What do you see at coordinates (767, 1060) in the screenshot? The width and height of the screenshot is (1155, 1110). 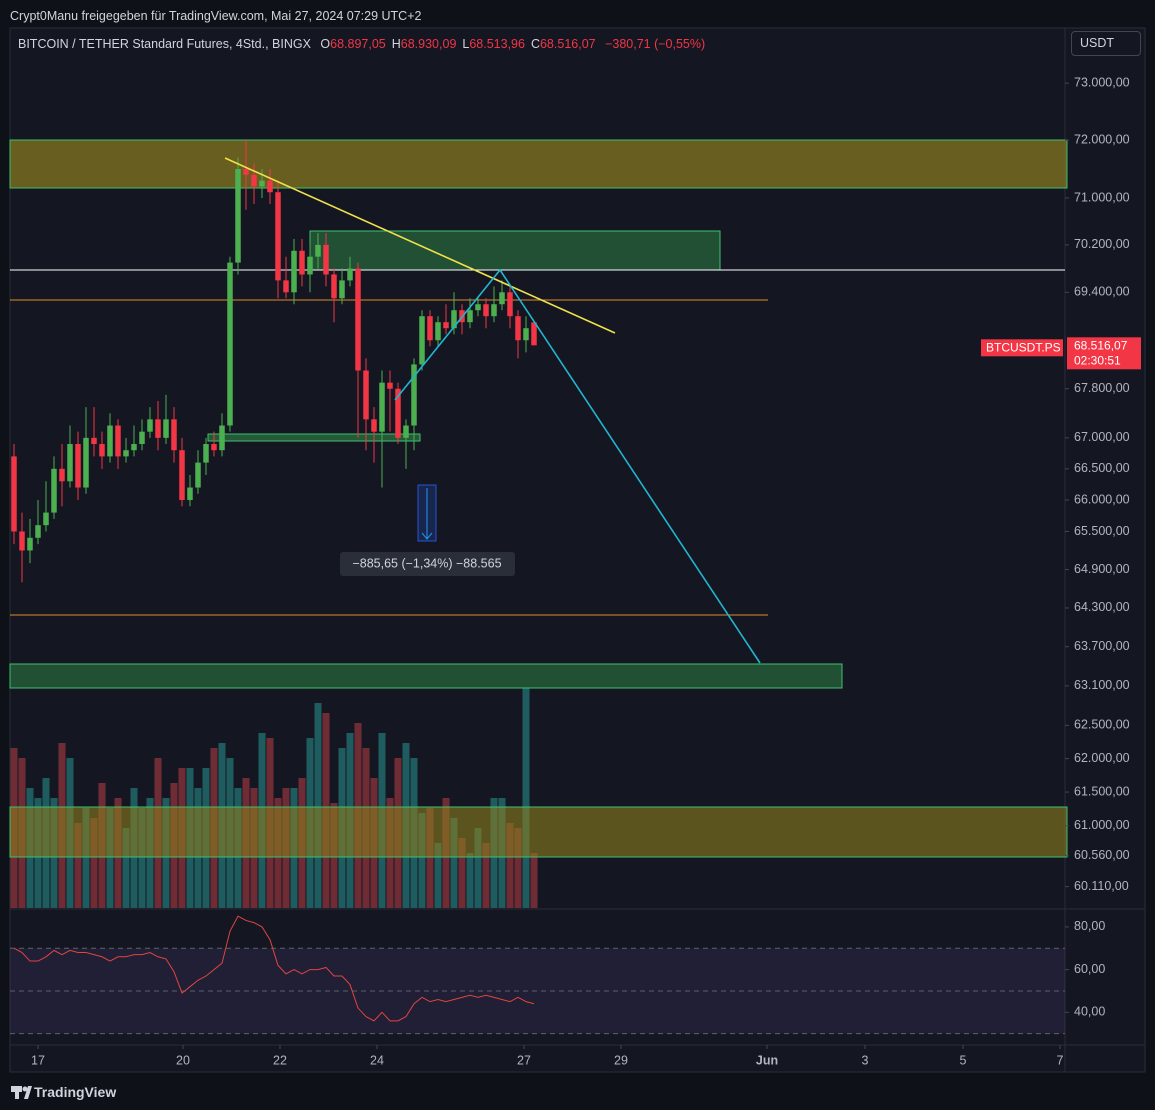 I see `x-tick-label: Jun` at bounding box center [767, 1060].